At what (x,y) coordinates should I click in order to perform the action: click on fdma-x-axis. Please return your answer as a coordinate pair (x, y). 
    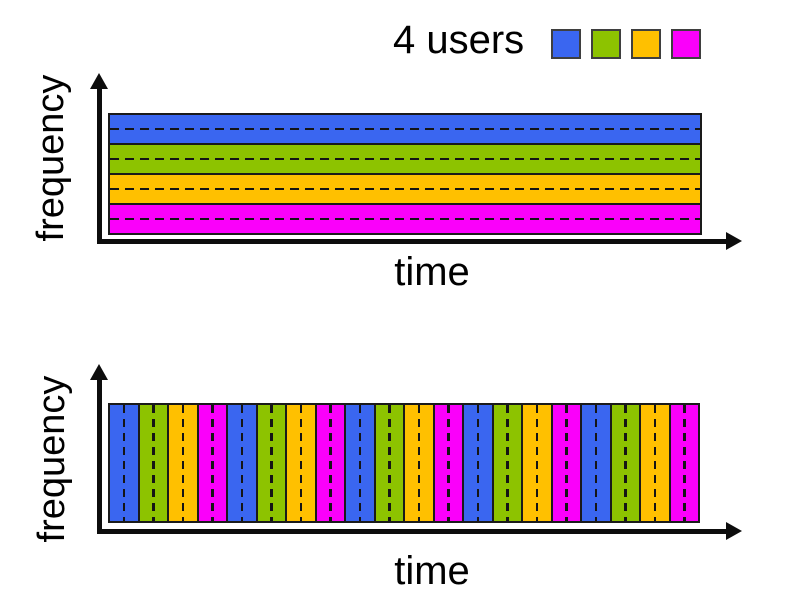
    Looking at the image, I should click on (411, 241).